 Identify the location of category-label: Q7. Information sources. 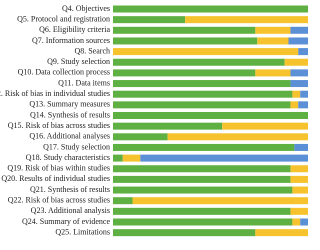
(71, 40).